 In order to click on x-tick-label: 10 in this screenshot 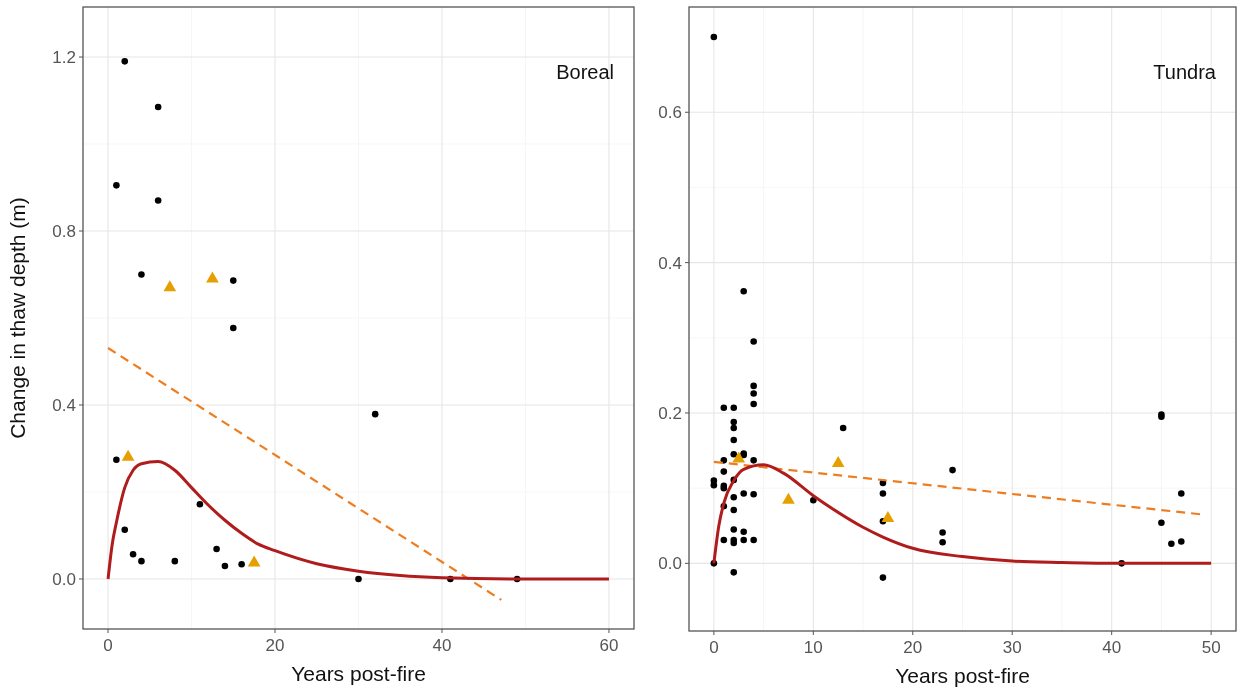, I will do `click(813, 647)`.